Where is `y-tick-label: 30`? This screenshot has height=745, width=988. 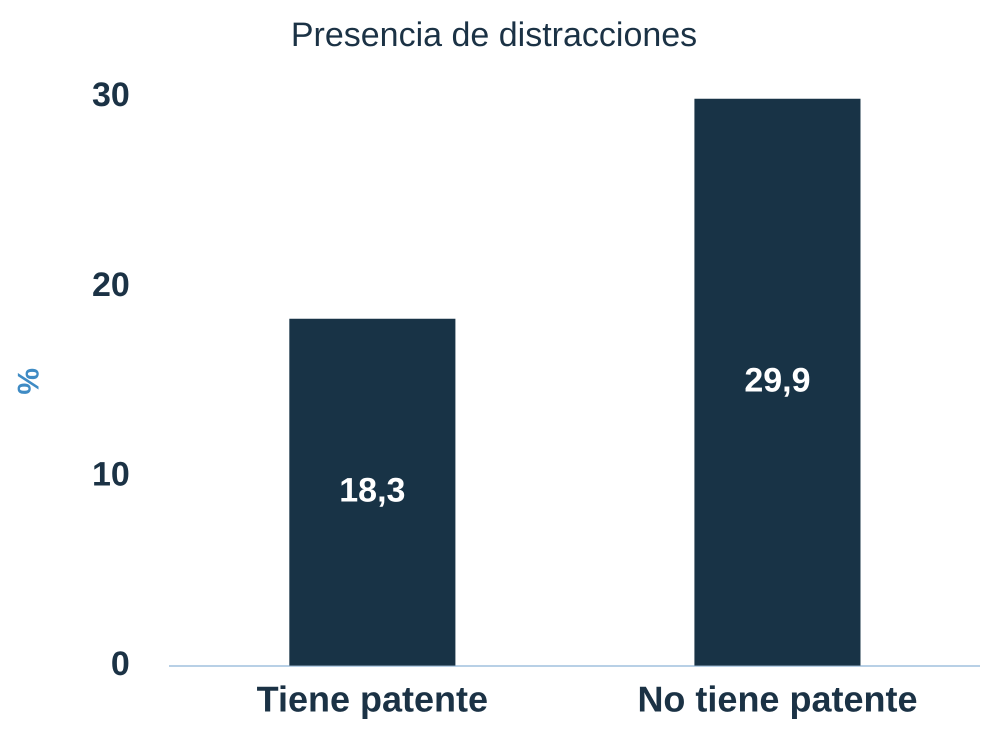
y-tick-label: 30 is located at coordinates (111, 95).